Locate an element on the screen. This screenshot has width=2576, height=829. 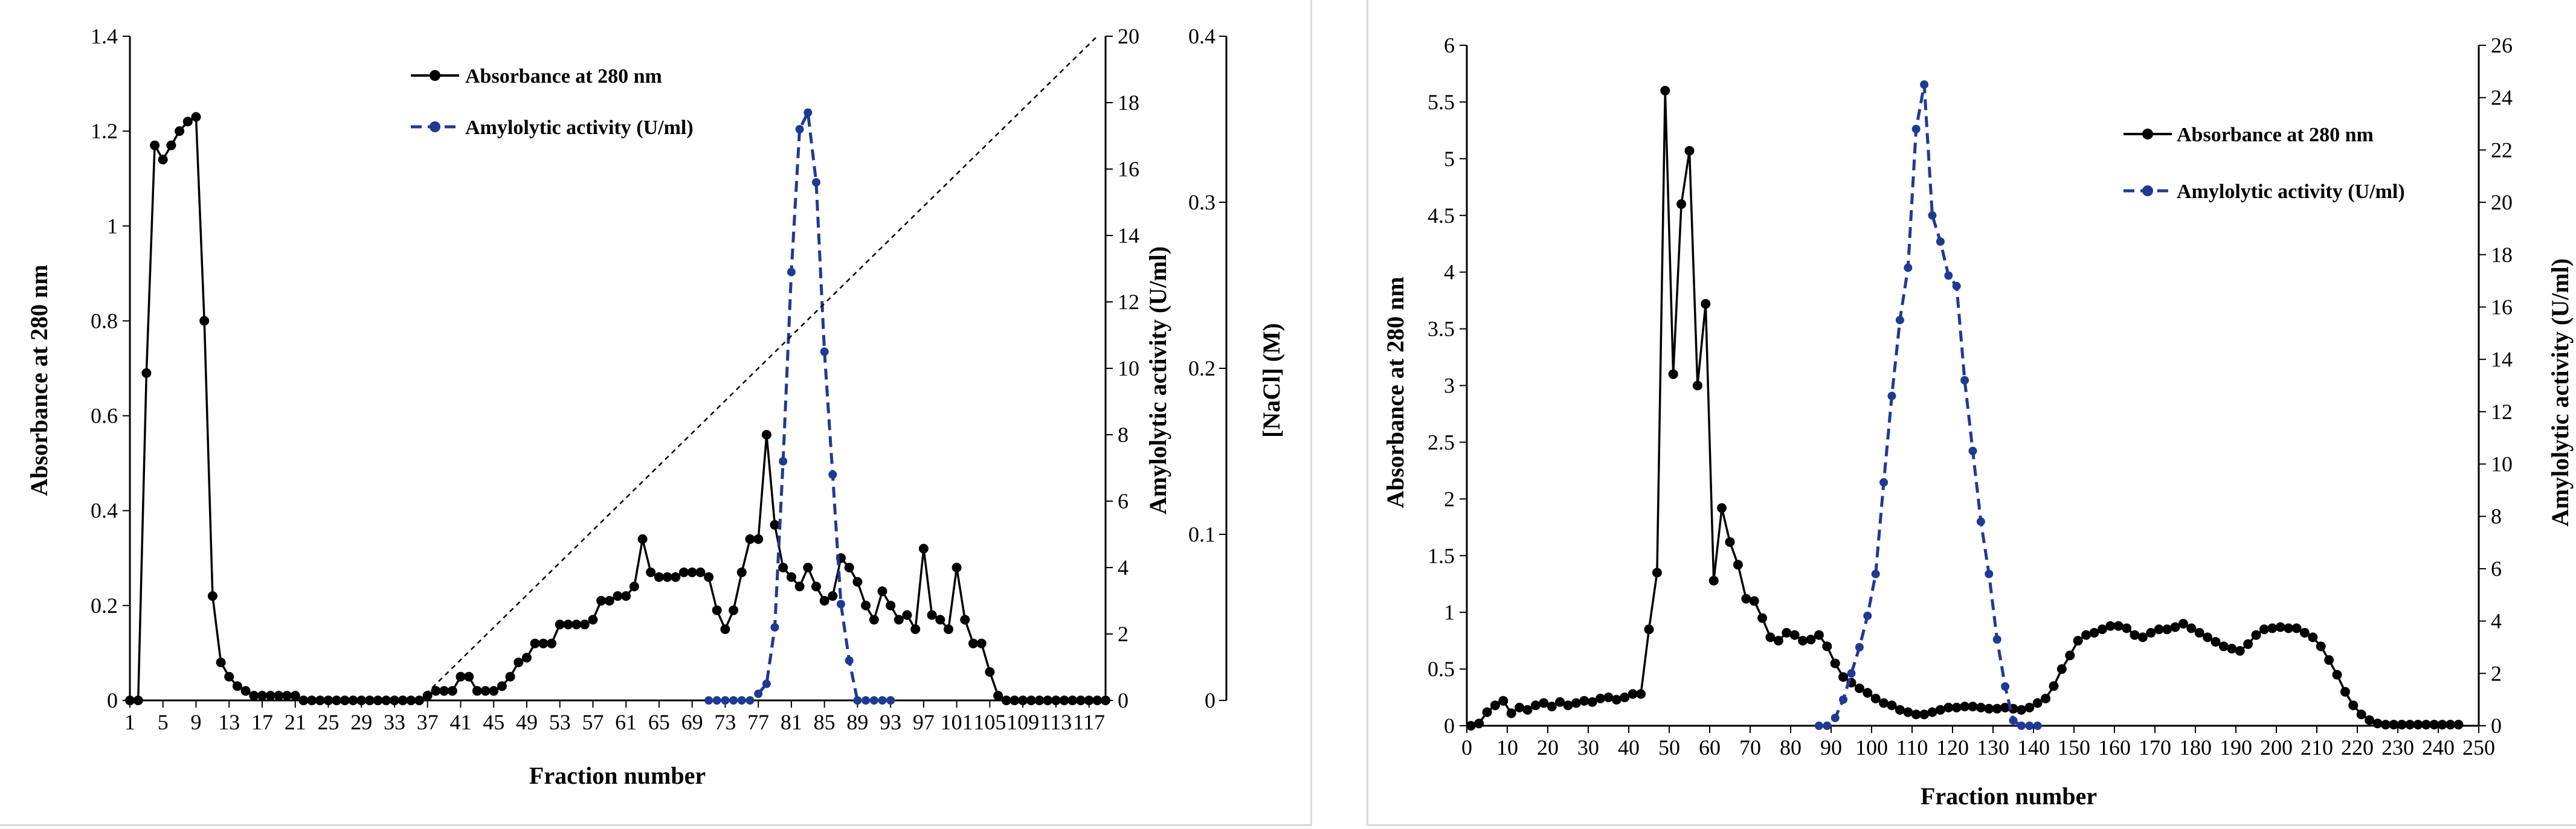
x-tick-label: 70 is located at coordinates (1750, 747).